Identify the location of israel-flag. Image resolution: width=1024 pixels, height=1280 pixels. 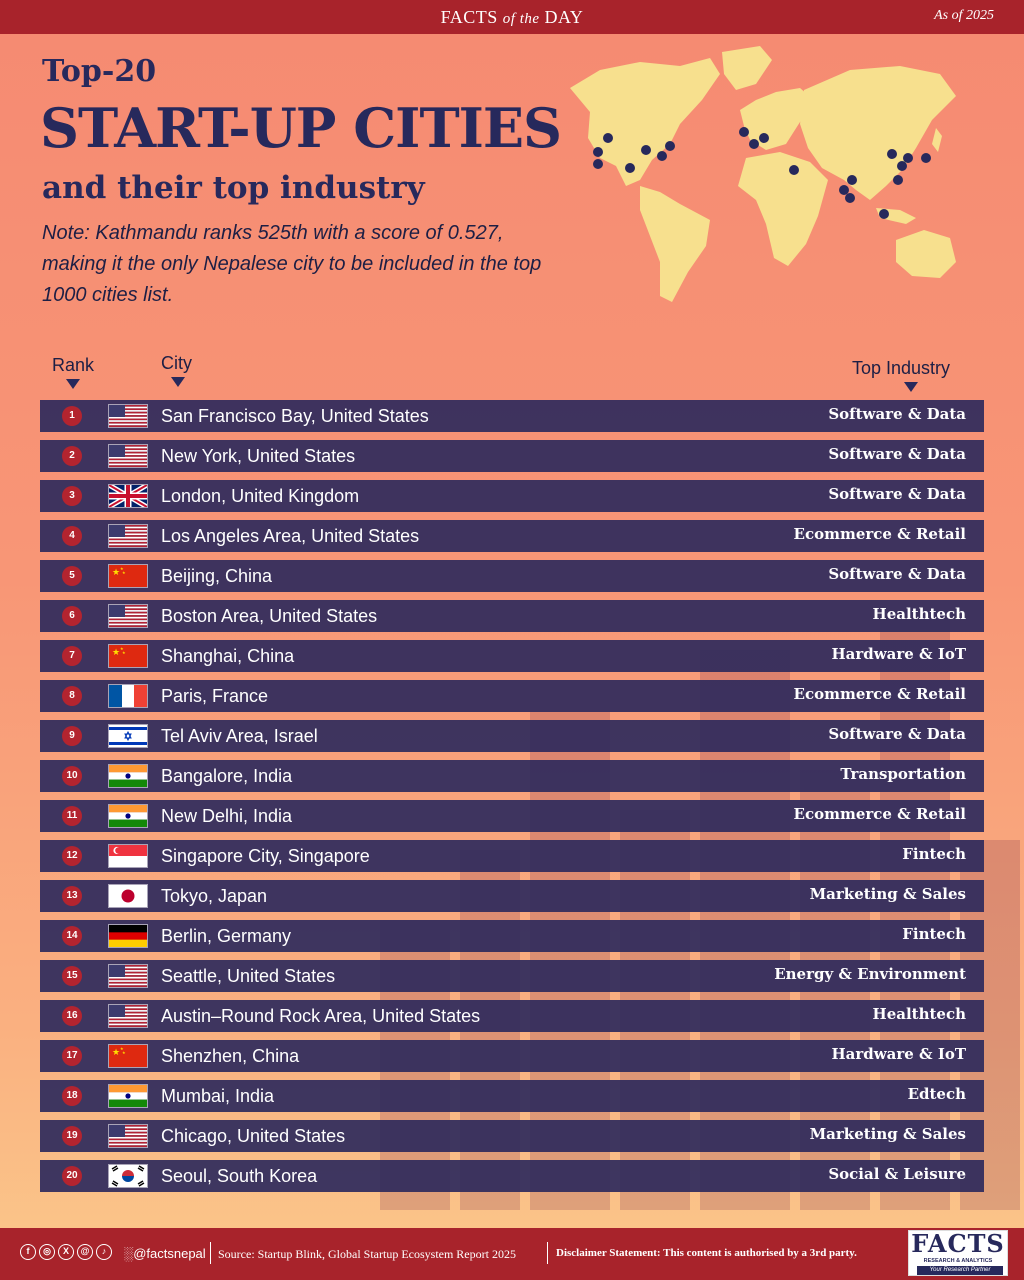
(128, 736).